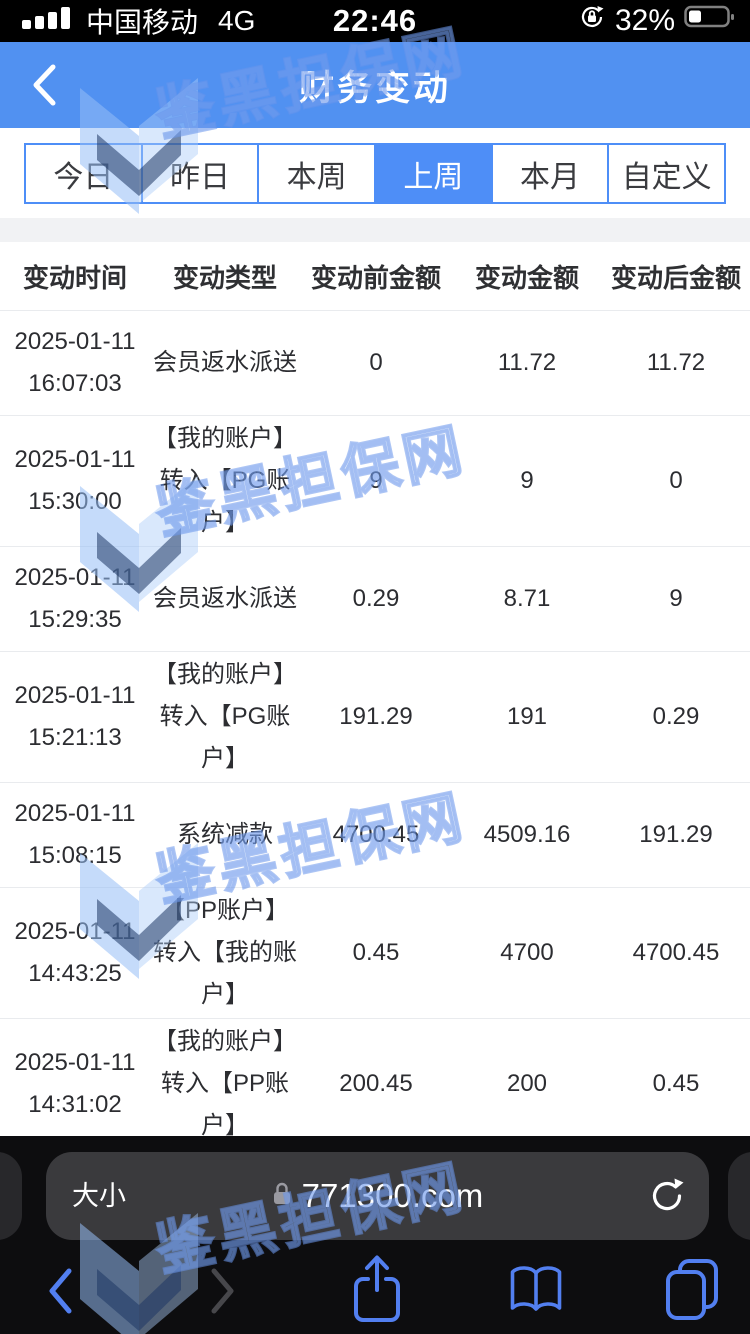 Image resolution: width=750 pixels, height=1334 pixels. What do you see at coordinates (60, 1293) in the screenshot?
I see `browser-back-icon` at bounding box center [60, 1293].